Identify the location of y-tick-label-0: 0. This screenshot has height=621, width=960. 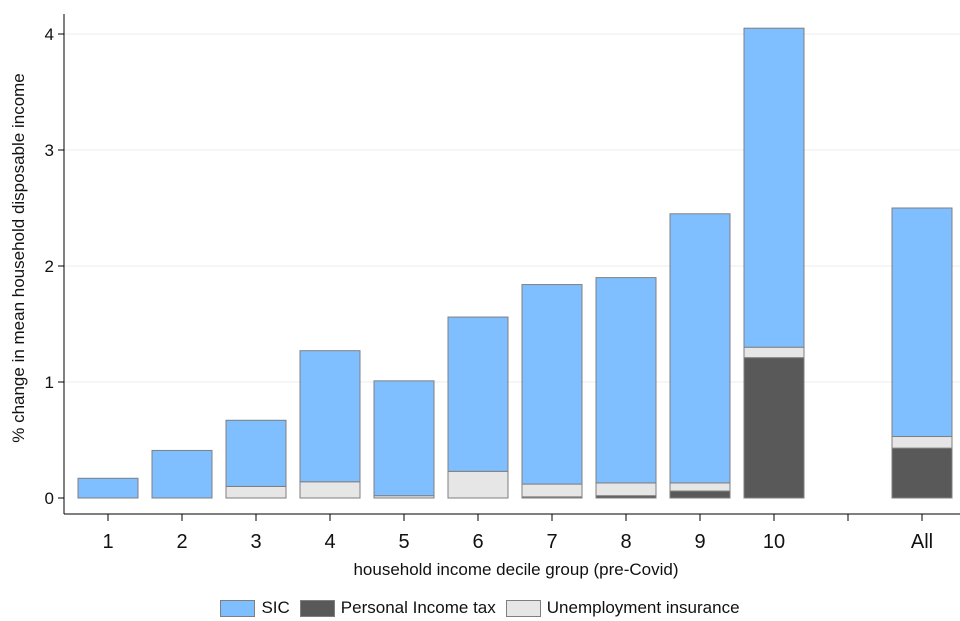
(49, 498).